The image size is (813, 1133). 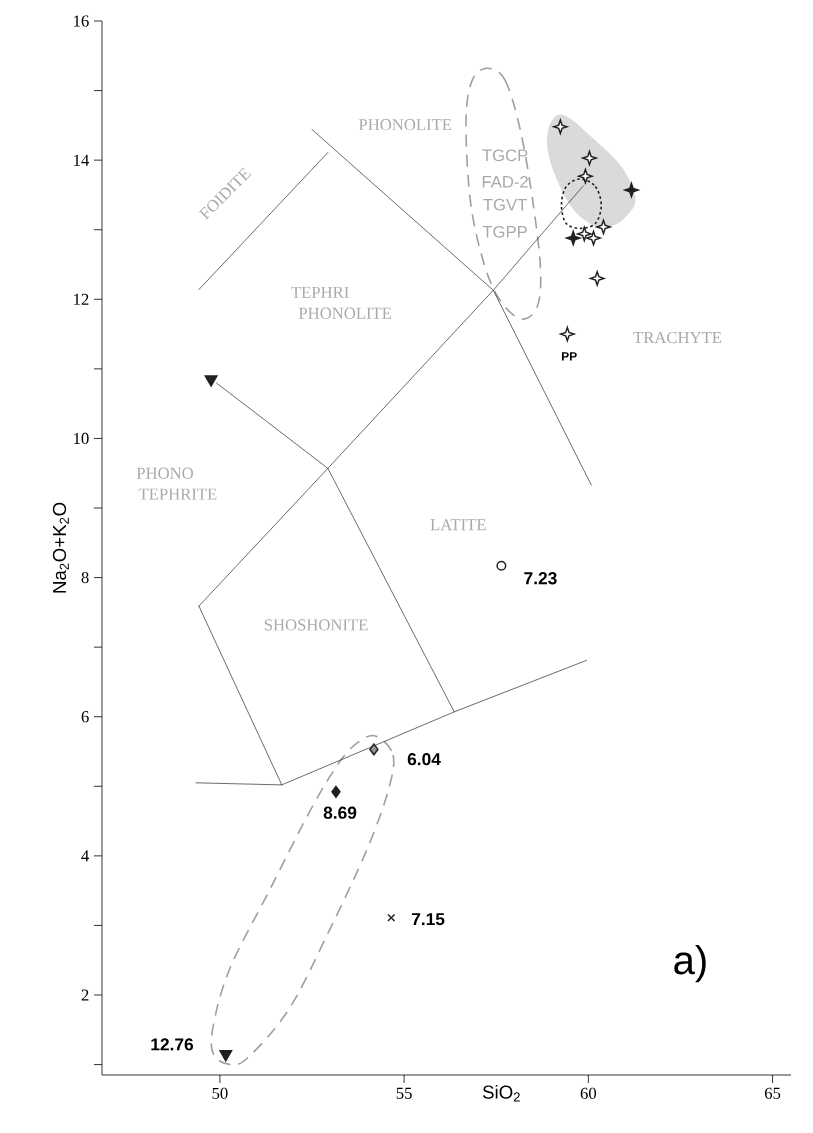 I want to click on annotation: 7.15, so click(x=428, y=919).